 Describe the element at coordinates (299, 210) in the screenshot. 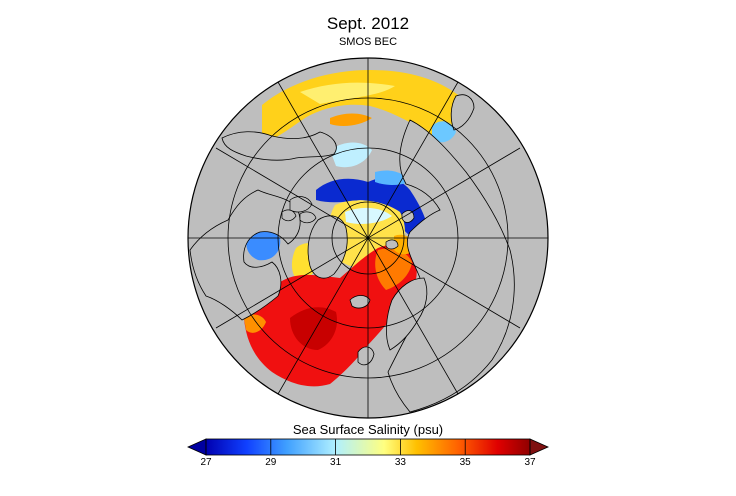

I see `canadian-islands` at that location.